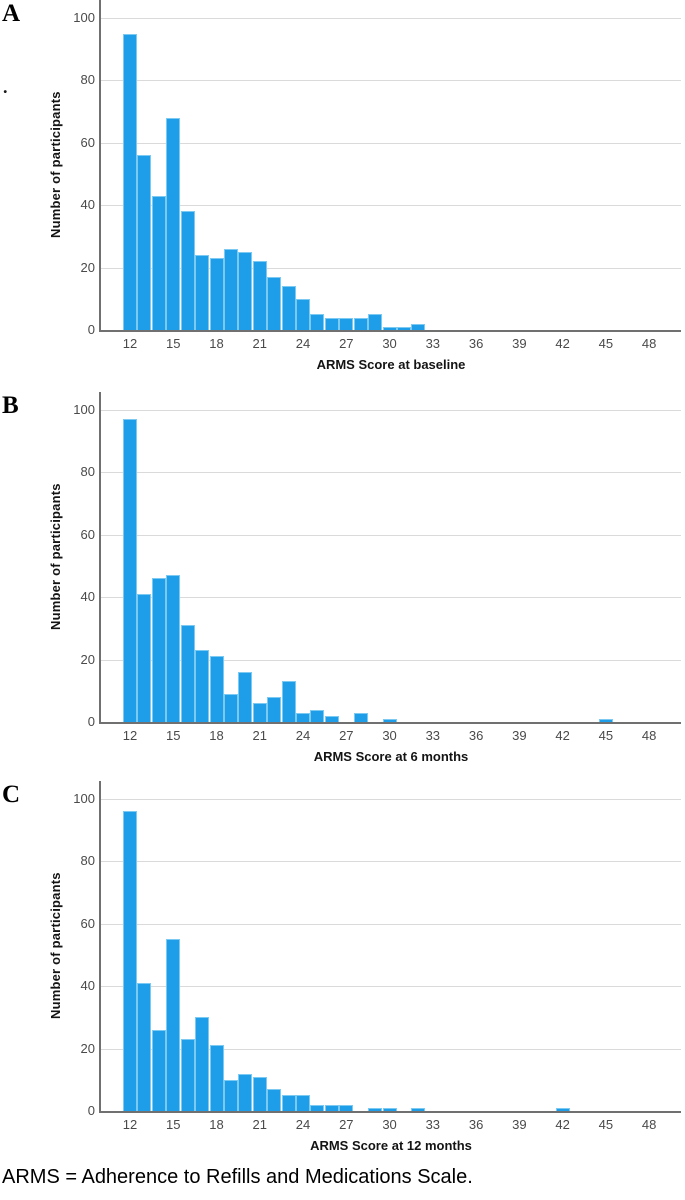 This screenshot has height=1200, width=685. Describe the element at coordinates (5, 87) in the screenshot. I see `stray-period: .` at that location.